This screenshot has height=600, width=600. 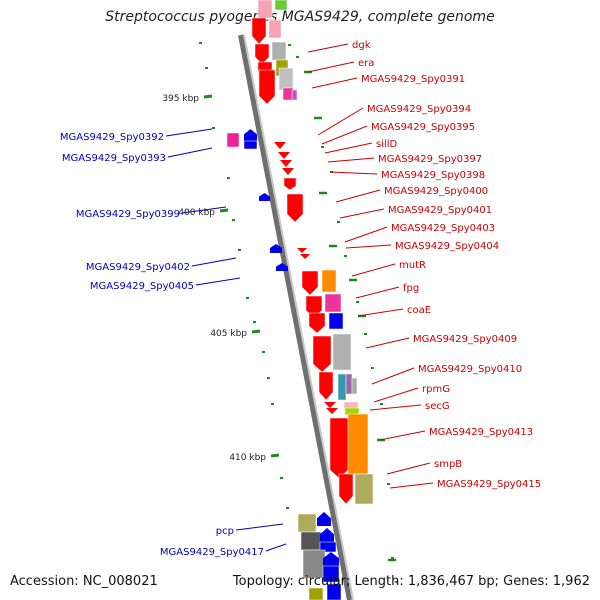 What do you see at coordinates (436, 191) in the screenshot?
I see `gene-label: MGAS9429_Spy0400` at bounding box center [436, 191].